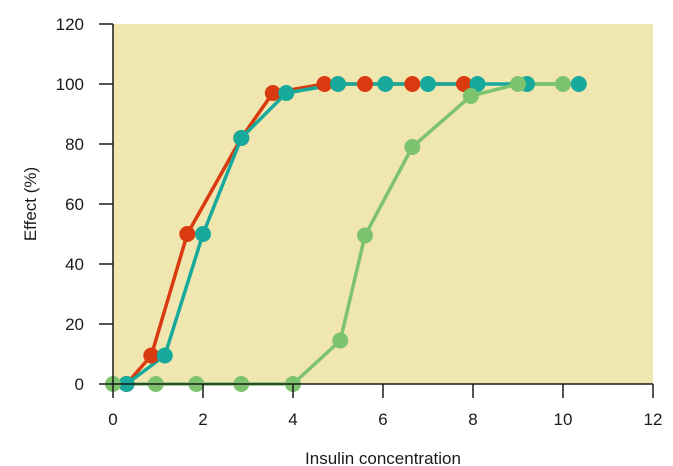  I want to click on y-tick-label: 0, so click(79, 384).